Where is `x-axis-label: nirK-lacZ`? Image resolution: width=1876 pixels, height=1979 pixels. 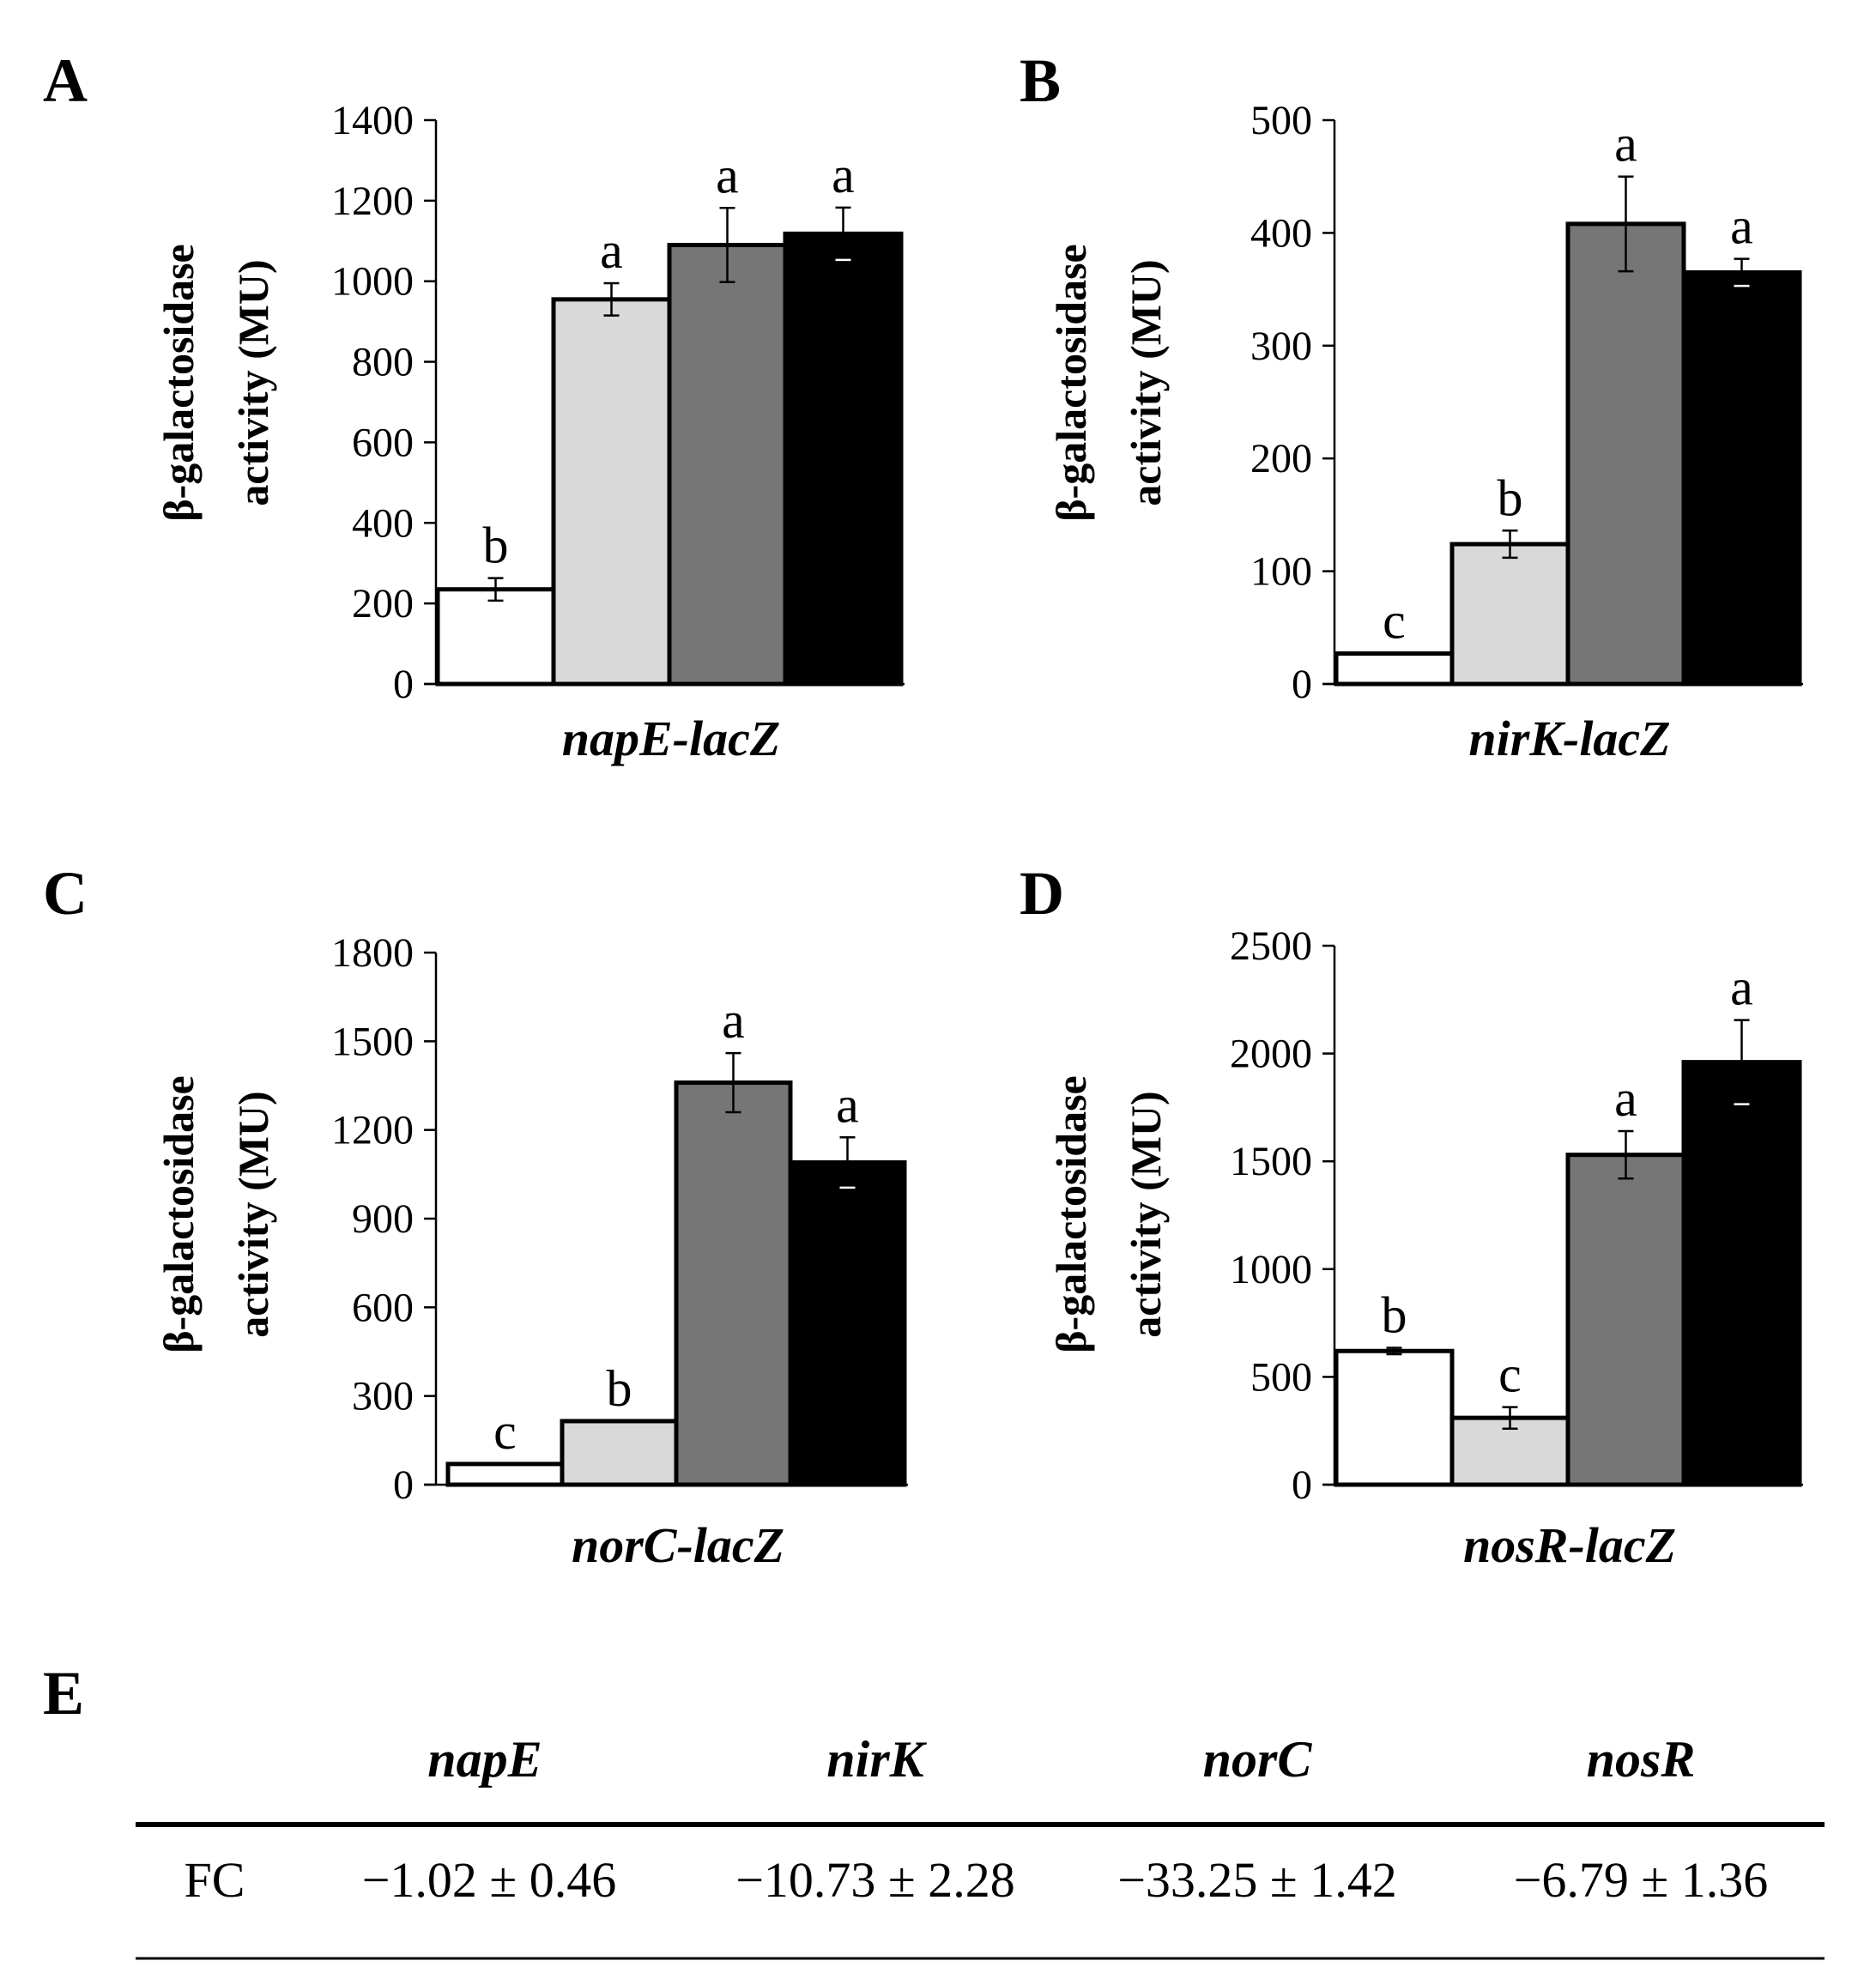
x-axis-label: nirK-lacZ is located at coordinates (1569, 738).